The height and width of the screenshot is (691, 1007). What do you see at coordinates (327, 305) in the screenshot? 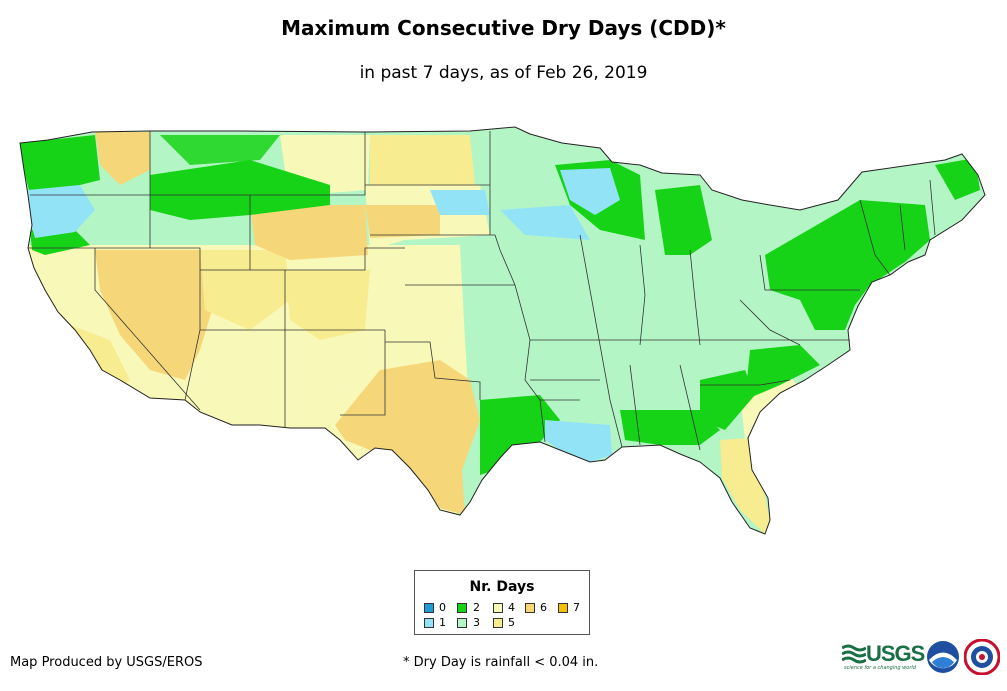
I see `region-cdd-5-colorado` at bounding box center [327, 305].